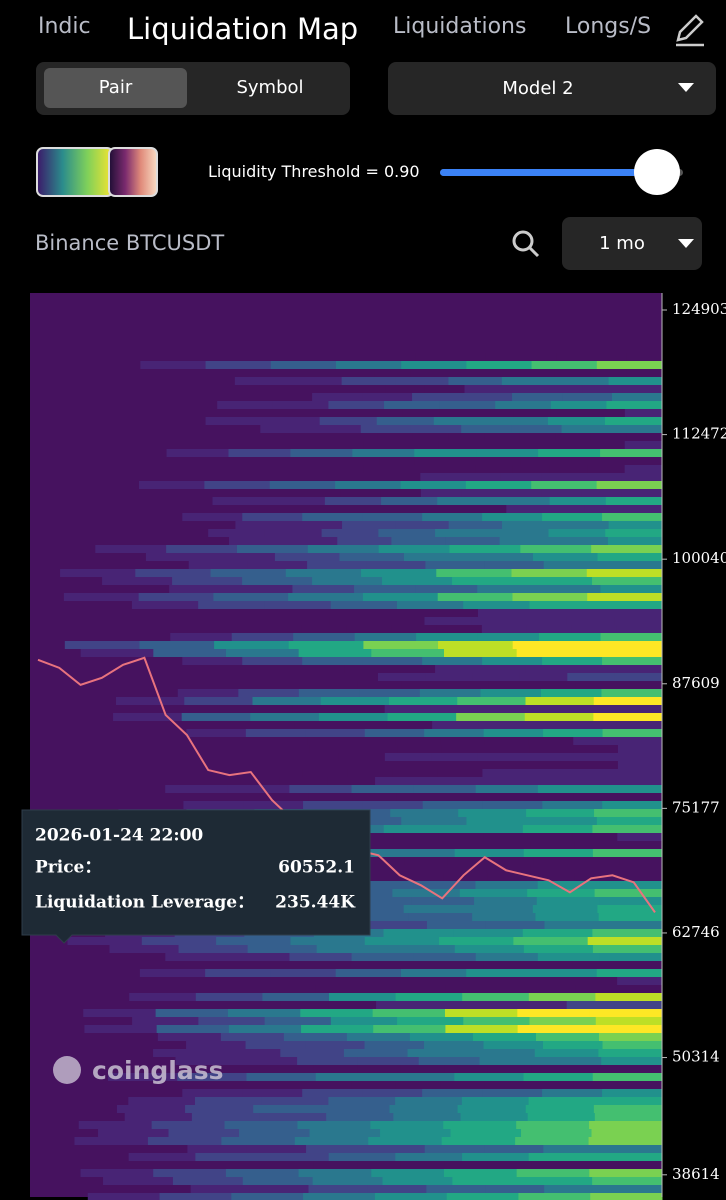  I want to click on edit-icon, so click(690, 30).